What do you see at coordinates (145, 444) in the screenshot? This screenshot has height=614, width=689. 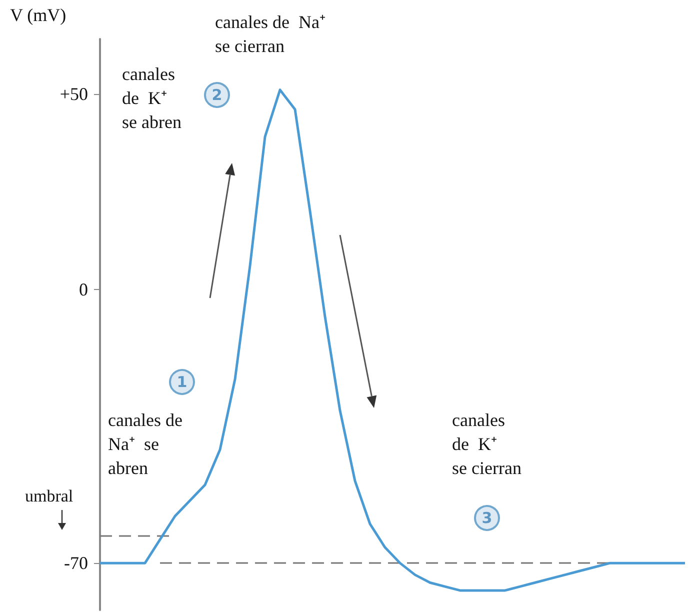 I see `annotation: canales de Na⁺ se abren` at bounding box center [145, 444].